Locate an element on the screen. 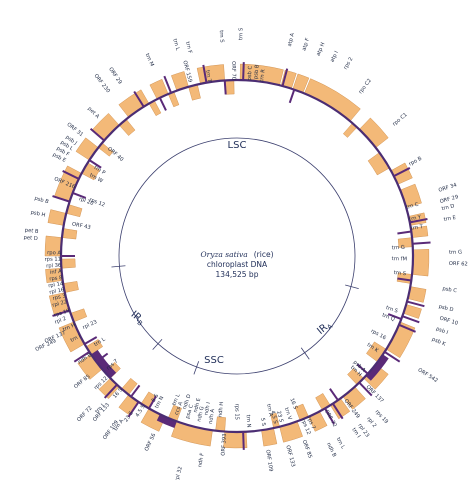 This screenshot has width=474, height=480. gene-label-44: 16 S is located at coordinates (293, 403).